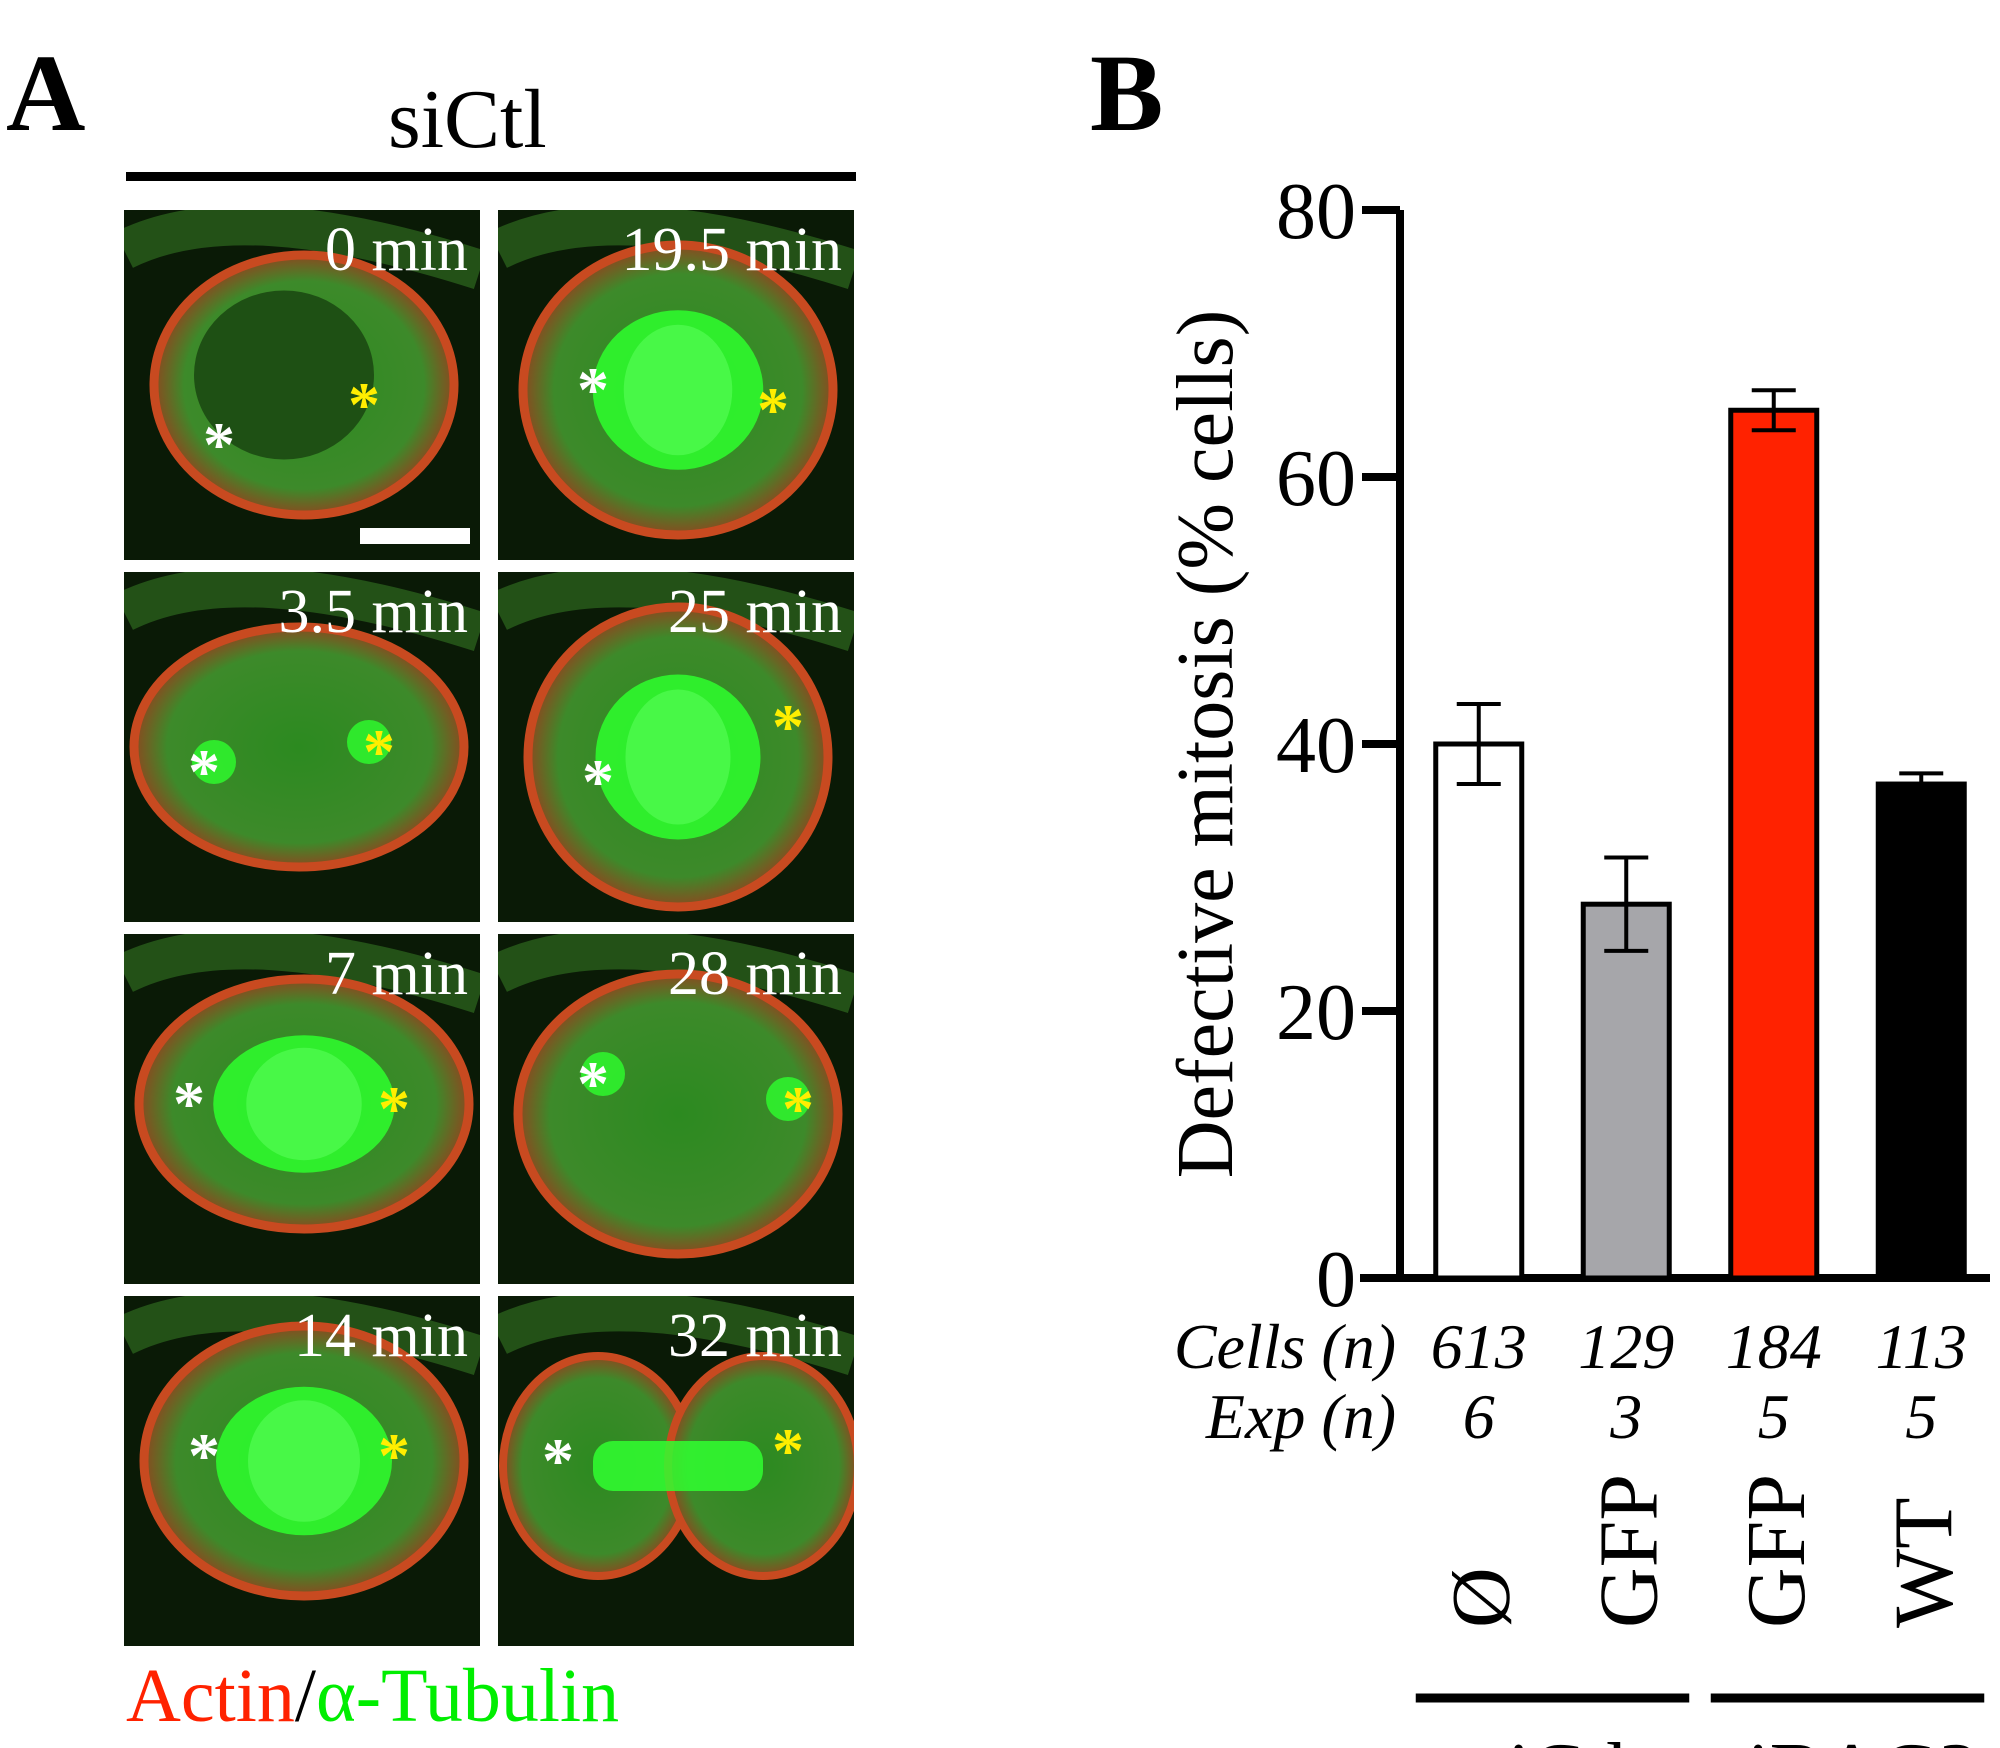  What do you see at coordinates (467, 1696) in the screenshot?
I see `legend-tubulin: α-Tubulin` at bounding box center [467, 1696].